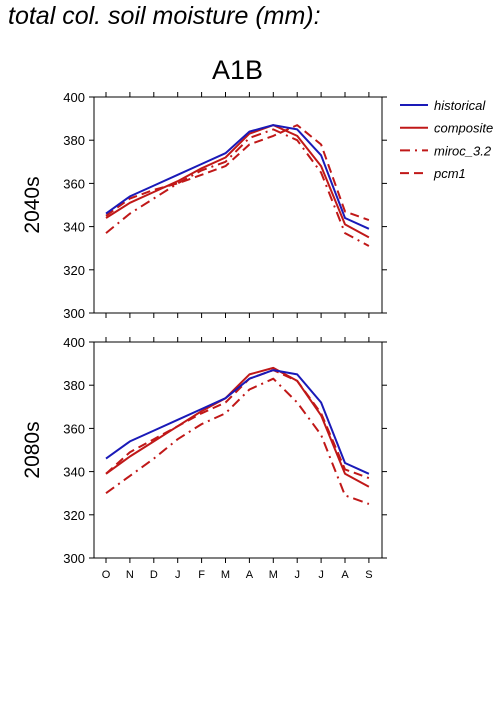 This screenshot has height=709, width=501. I want to click on legend-label: historical, so click(460, 105).